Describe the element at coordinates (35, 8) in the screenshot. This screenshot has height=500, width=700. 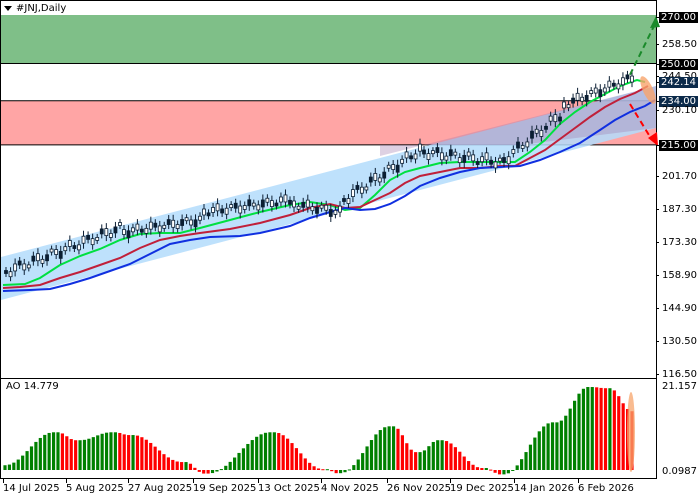
I see `chart-title: #JNJ,Daily` at that location.